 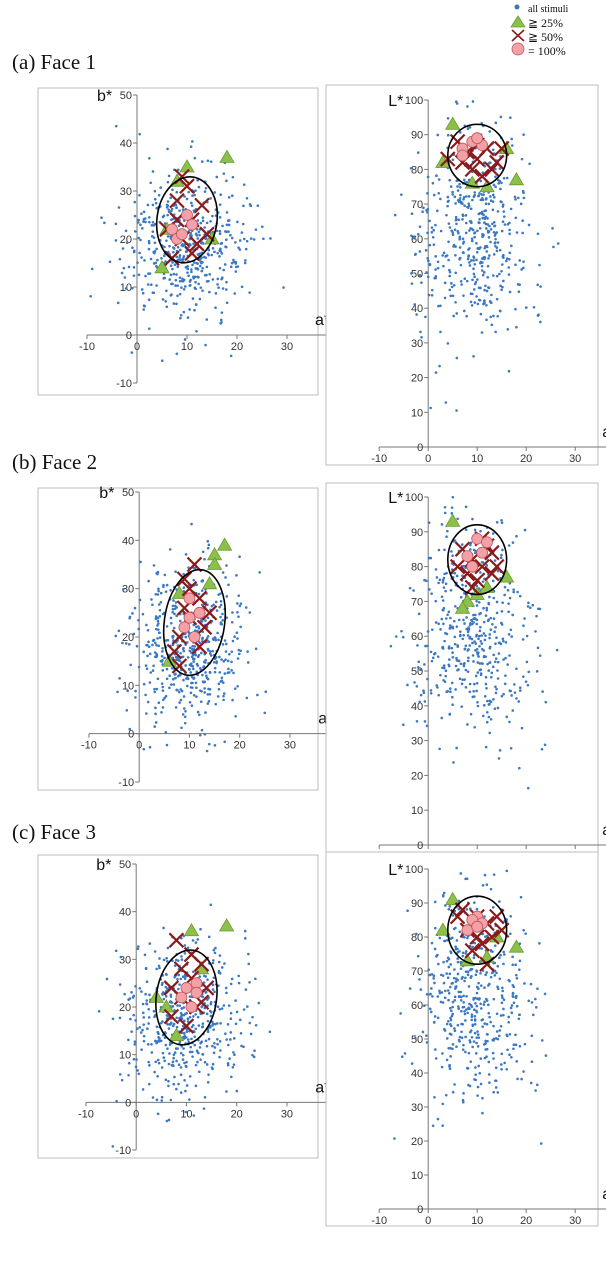 I want to click on eq100-point, so click(x=467, y=930).